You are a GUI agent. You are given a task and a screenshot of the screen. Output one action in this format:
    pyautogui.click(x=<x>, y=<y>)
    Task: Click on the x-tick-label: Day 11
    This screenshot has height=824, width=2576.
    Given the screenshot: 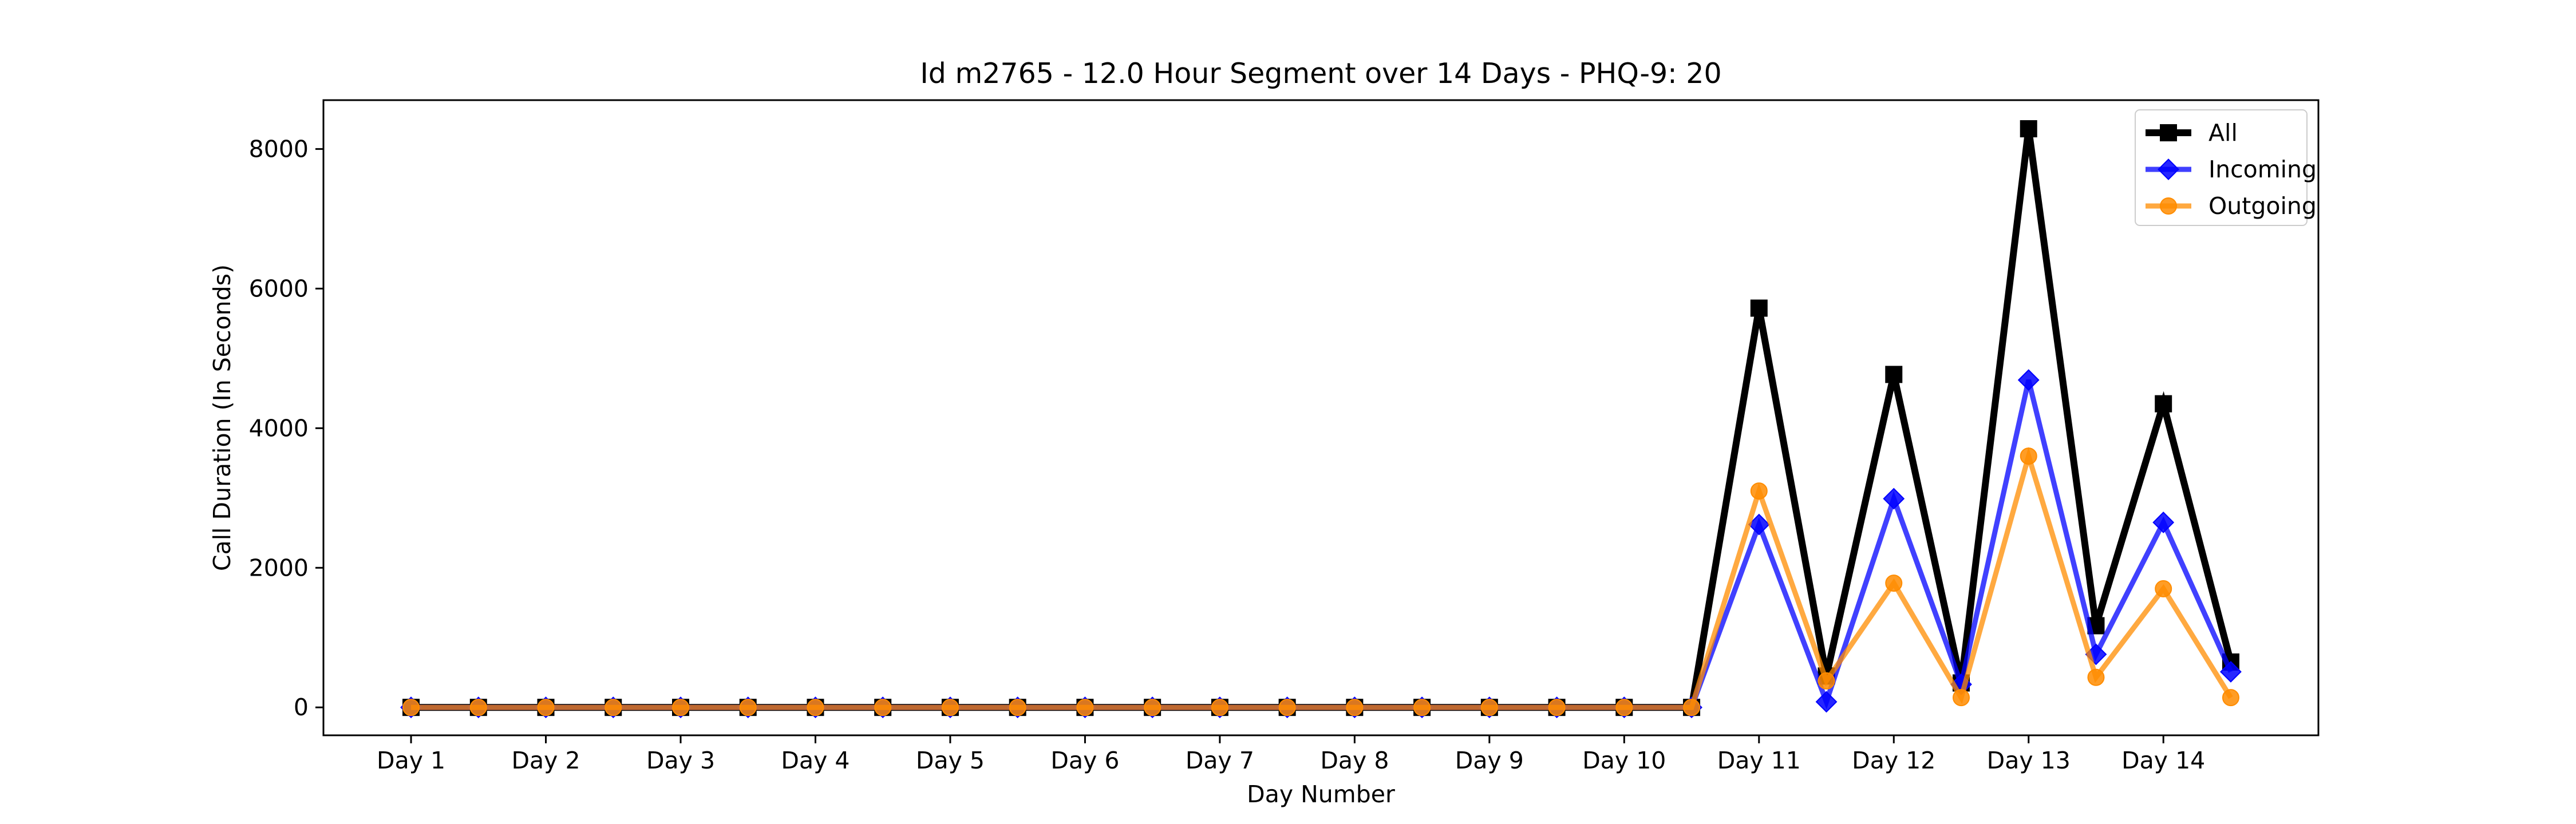 What is the action you would take?
    pyautogui.click(x=1759, y=760)
    